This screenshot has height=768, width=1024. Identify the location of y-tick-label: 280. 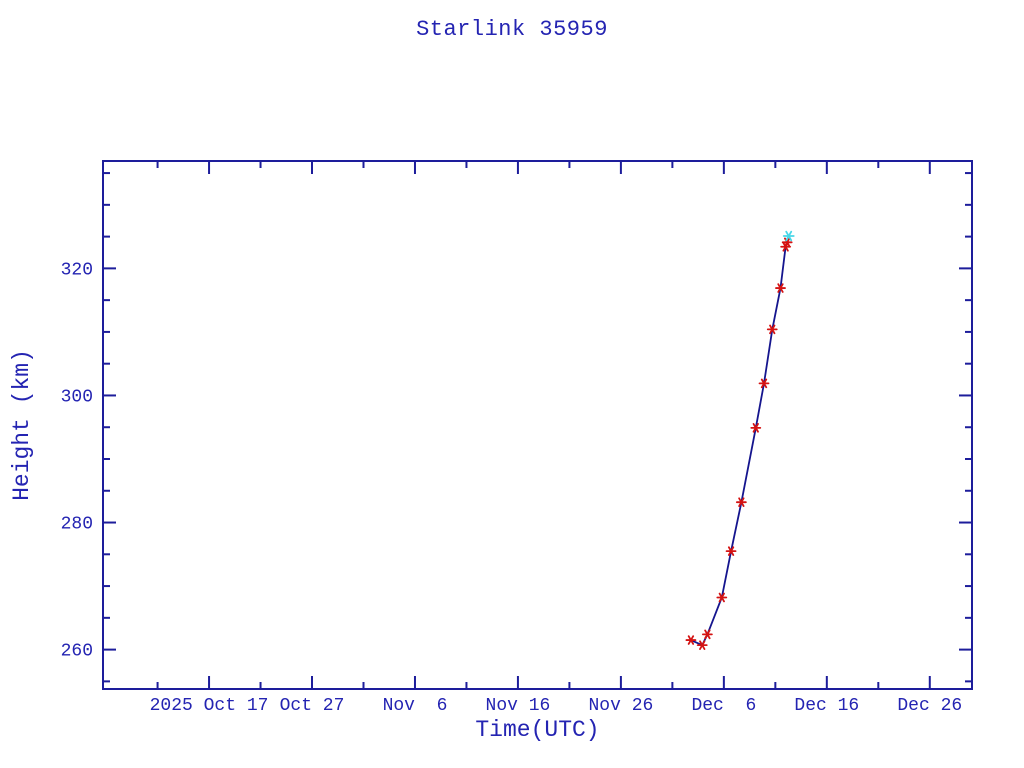
(77, 525).